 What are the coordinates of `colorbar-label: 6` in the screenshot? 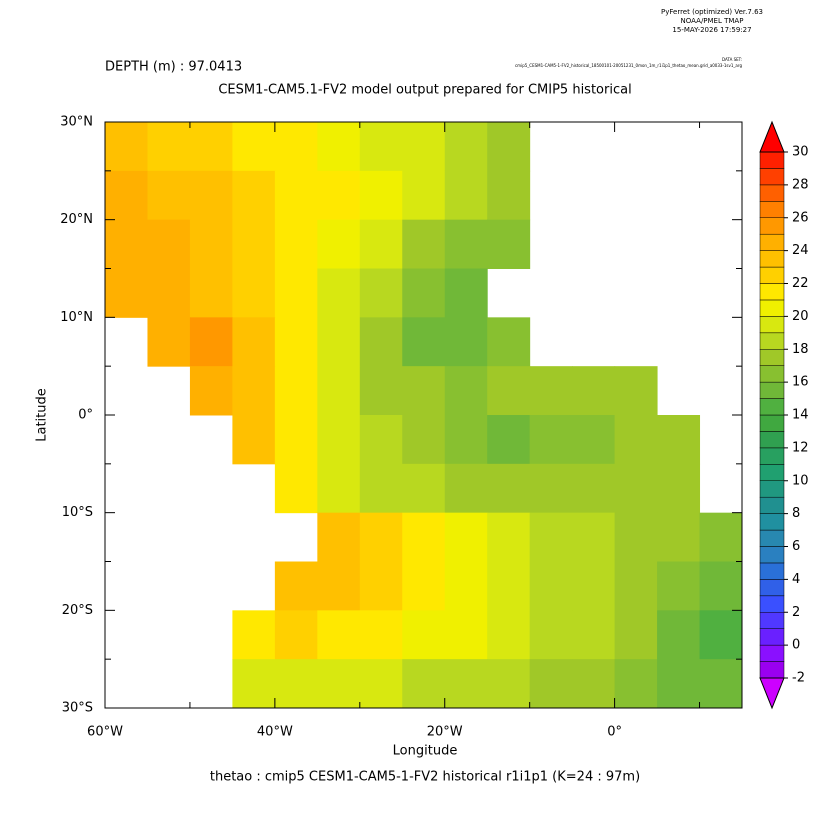 It's located at (796, 546).